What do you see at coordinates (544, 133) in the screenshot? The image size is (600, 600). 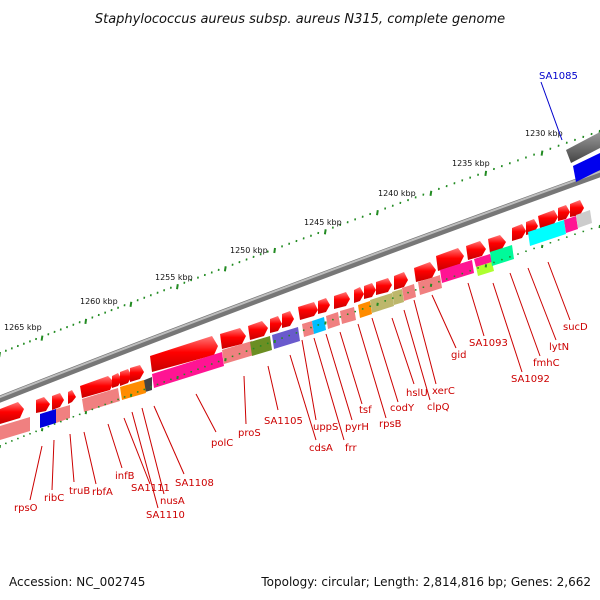 I see `scale-label-1230: 1230 kbp` at bounding box center [544, 133].